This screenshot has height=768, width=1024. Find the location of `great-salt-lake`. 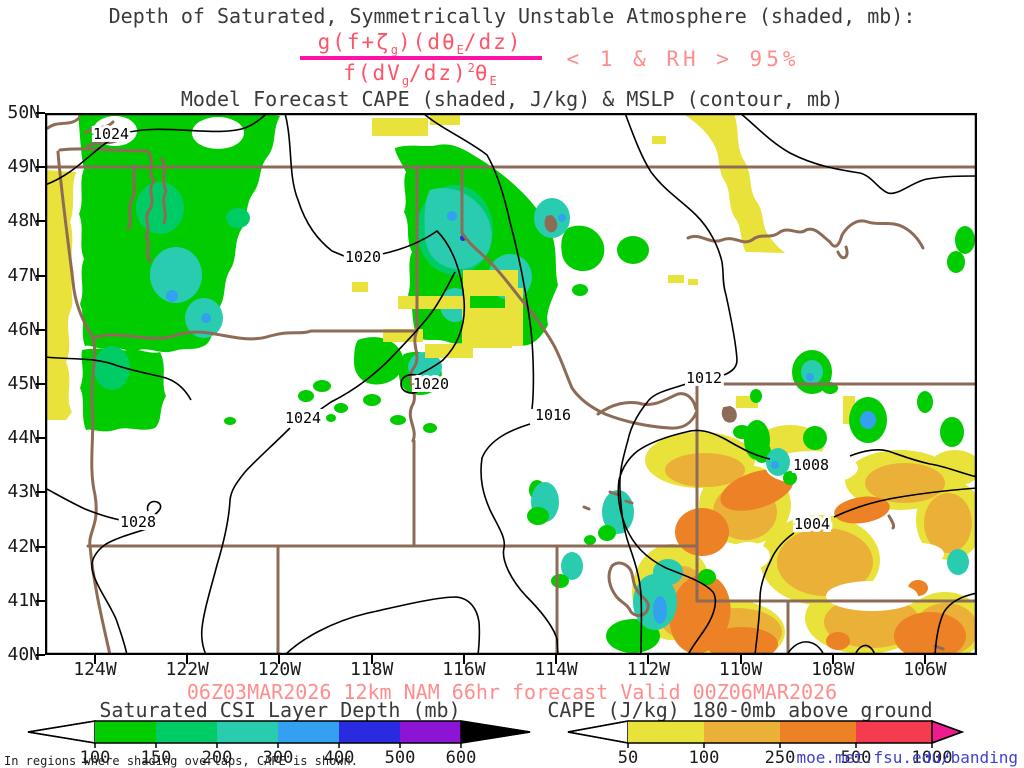

great-salt-lake is located at coordinates (628, 589).